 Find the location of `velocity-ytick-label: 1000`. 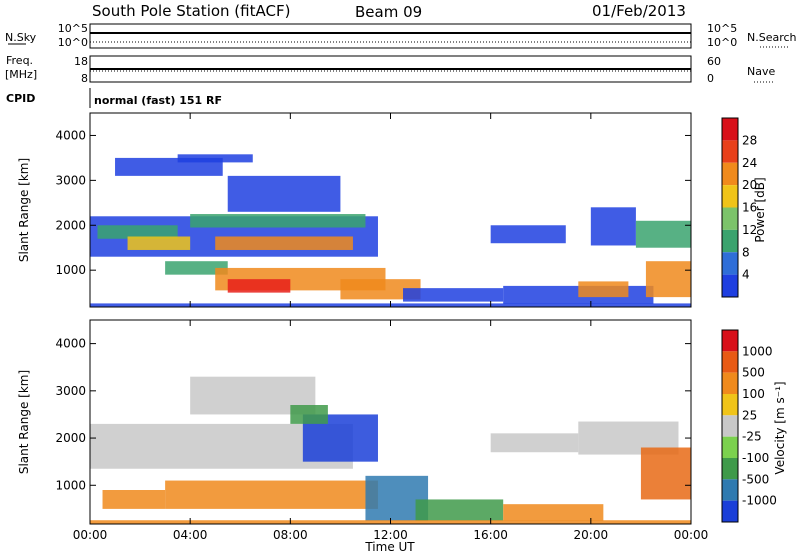

velocity-ytick-label: 1000 is located at coordinates (70, 485).